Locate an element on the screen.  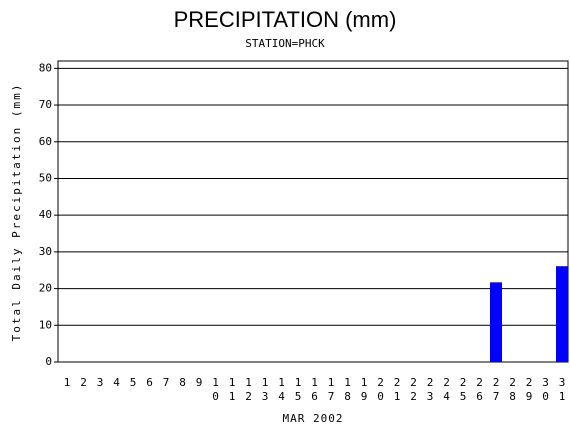
y-tick-label: 0 is located at coordinates (48, 361).